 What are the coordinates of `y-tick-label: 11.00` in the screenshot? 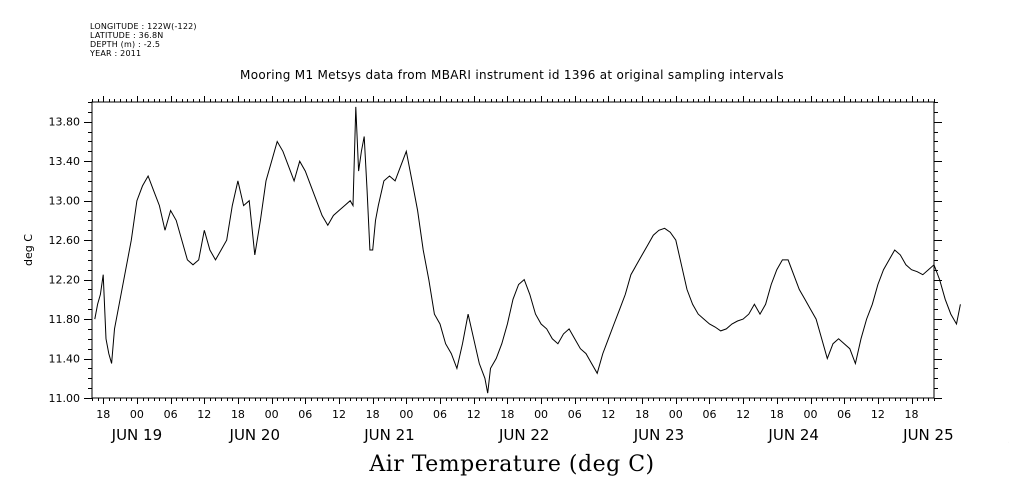 It's located at (65, 398).